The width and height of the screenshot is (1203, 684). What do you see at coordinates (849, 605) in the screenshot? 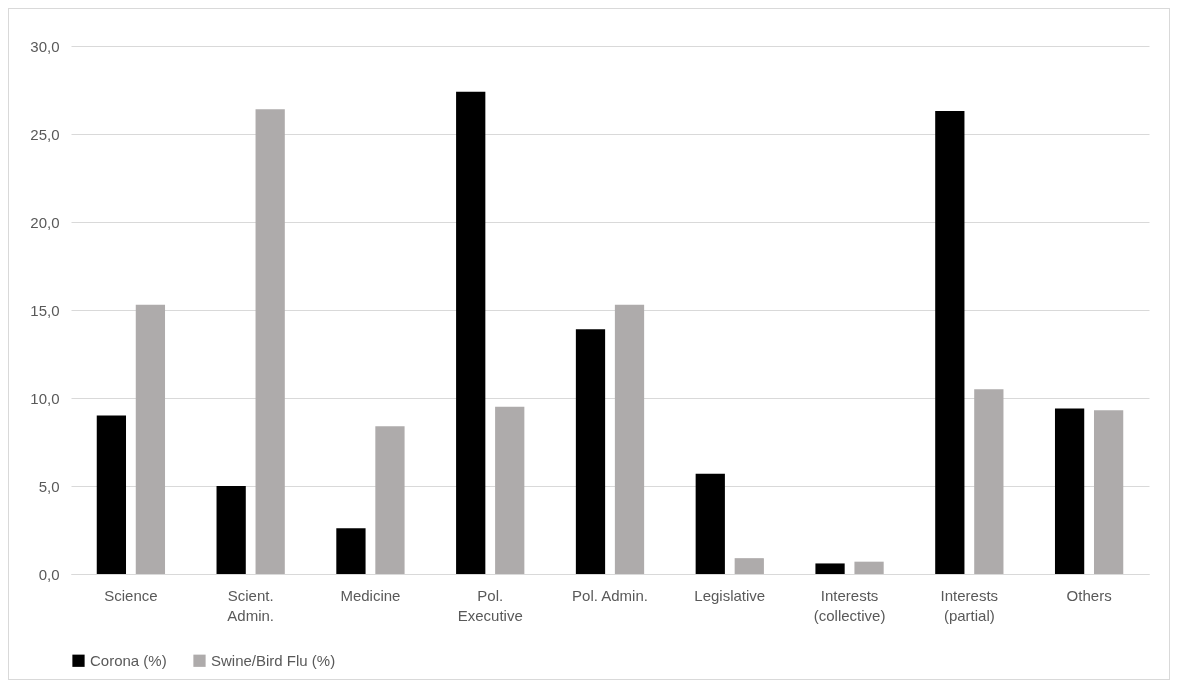
I see `x-tick-label: Interests (collective)` at bounding box center [849, 605].